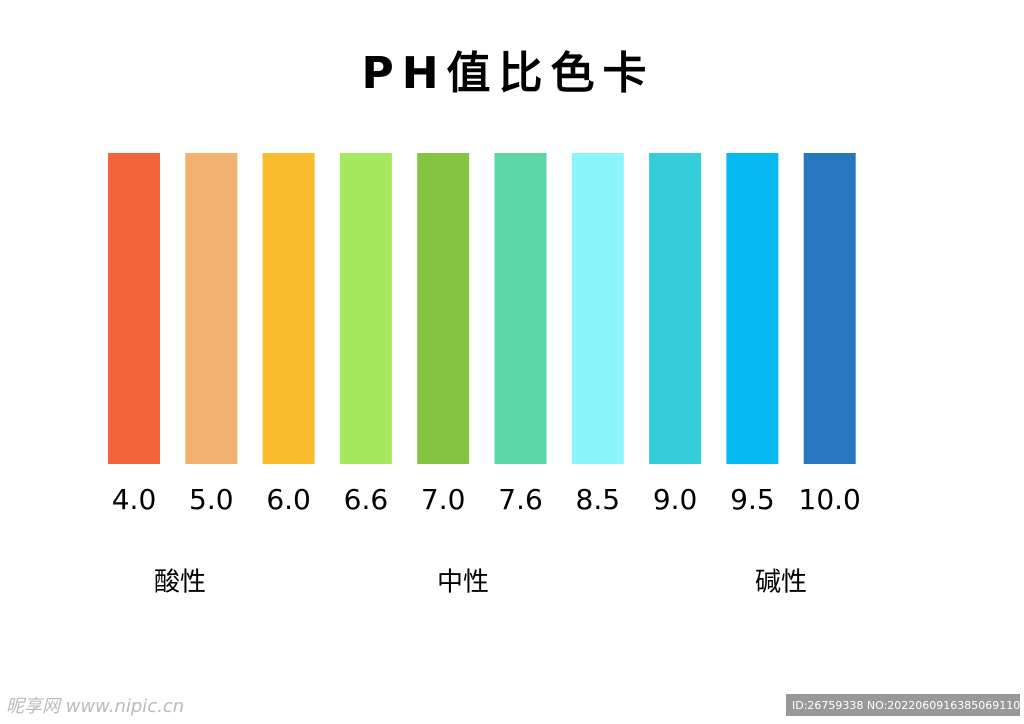  I want to click on group-label: 碱性, so click(781, 583).